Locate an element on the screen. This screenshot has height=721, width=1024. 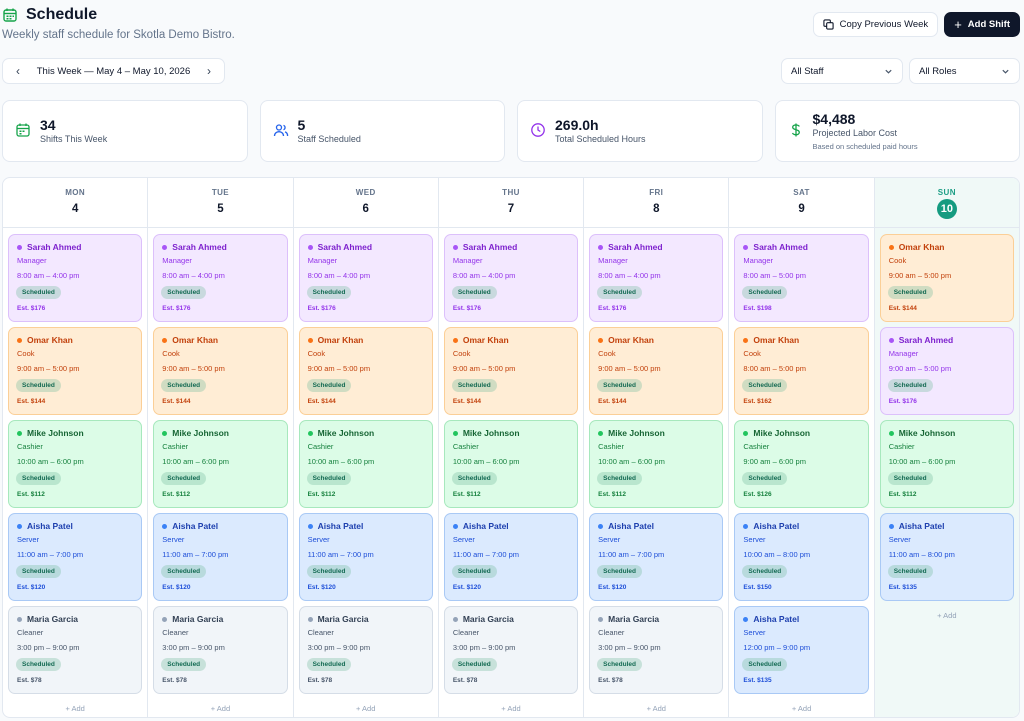
shift-staff-name-row: Omar Khan is located at coordinates (480, 340).